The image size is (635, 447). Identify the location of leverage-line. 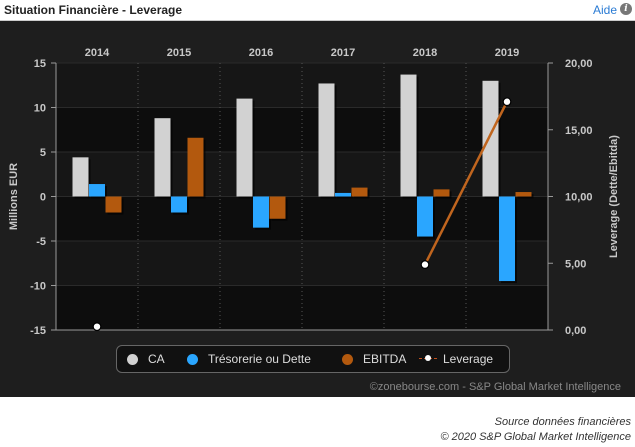
(466, 183).